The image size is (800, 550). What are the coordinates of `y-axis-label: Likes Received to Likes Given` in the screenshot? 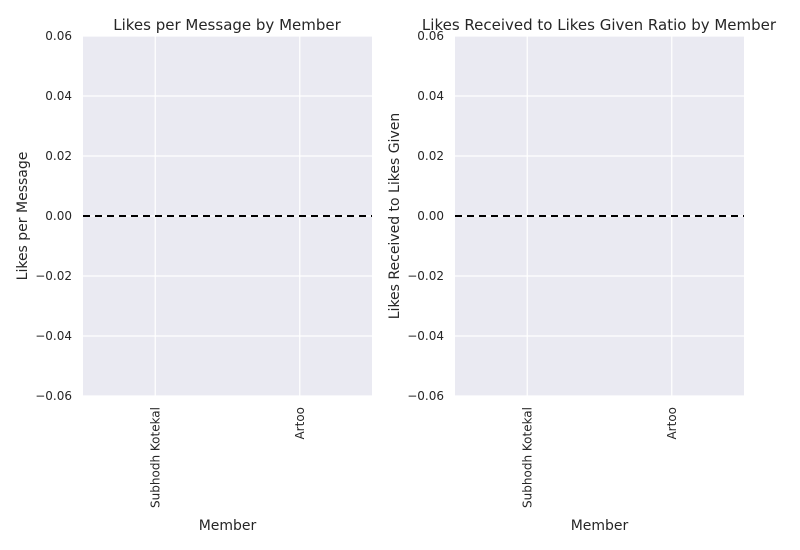 It's located at (395, 216).